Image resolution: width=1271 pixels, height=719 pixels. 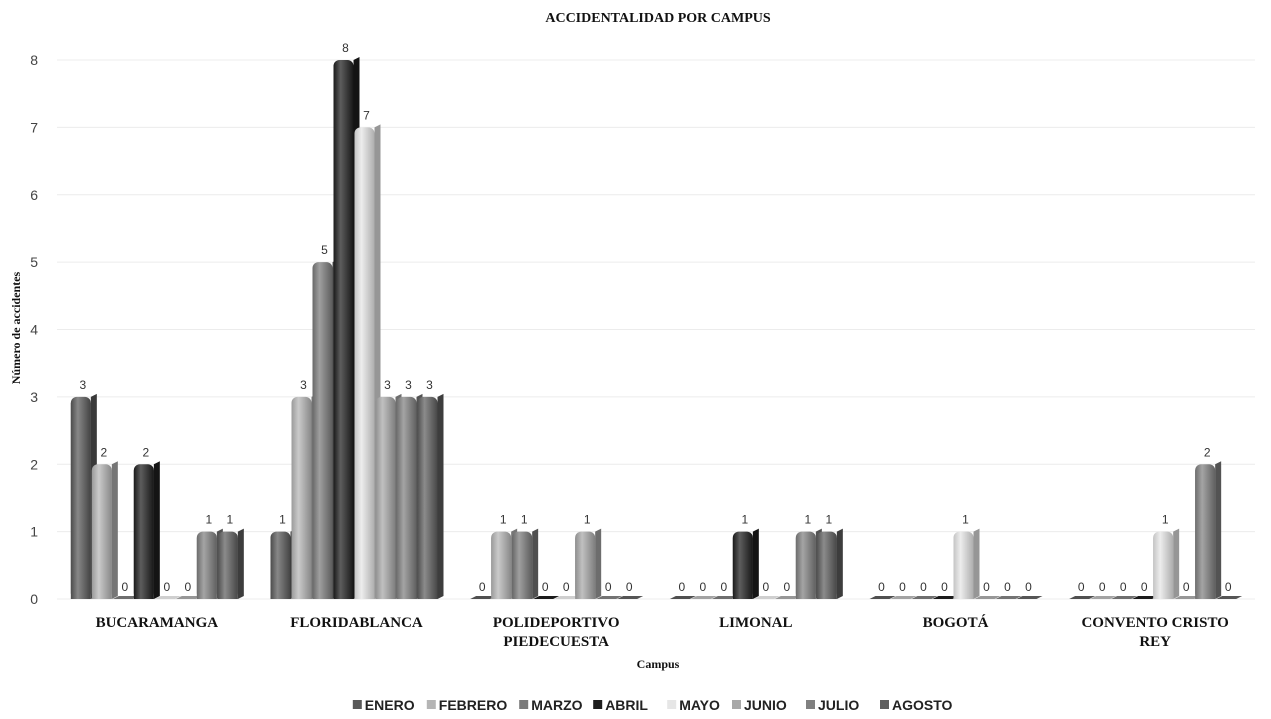 What do you see at coordinates (356, 623) in the screenshot?
I see `category-label: FLORIDABLANCA` at bounding box center [356, 623].